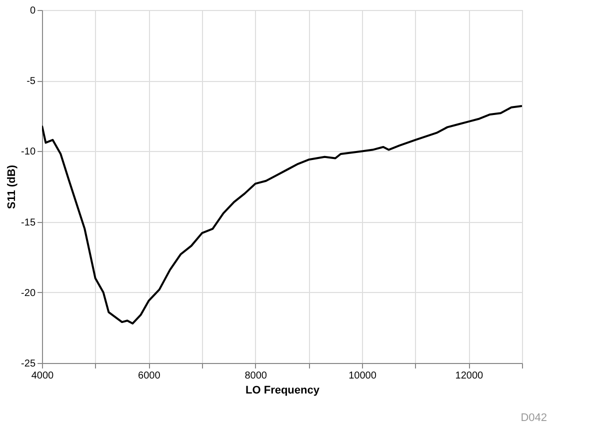 This screenshot has width=605, height=430. I want to click on x-tick-label: 10000, so click(362, 376).